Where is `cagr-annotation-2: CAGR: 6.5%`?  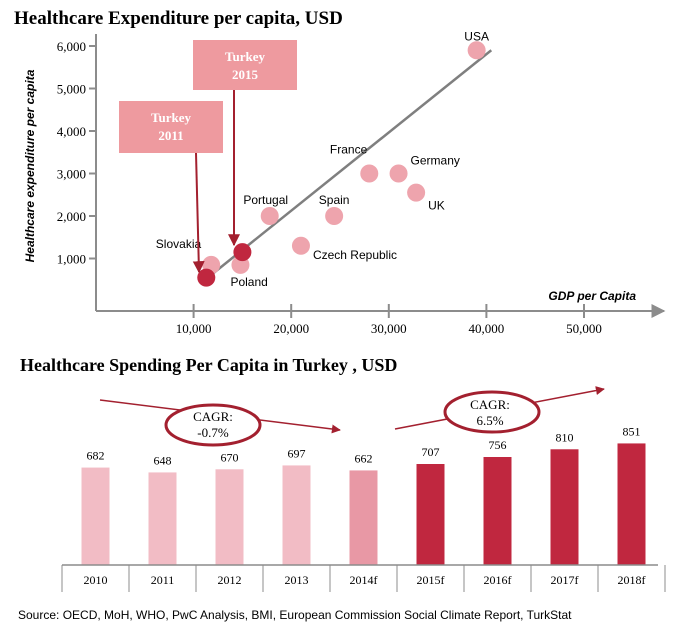 cagr-annotation-2: CAGR: 6.5% is located at coordinates (499, 410).